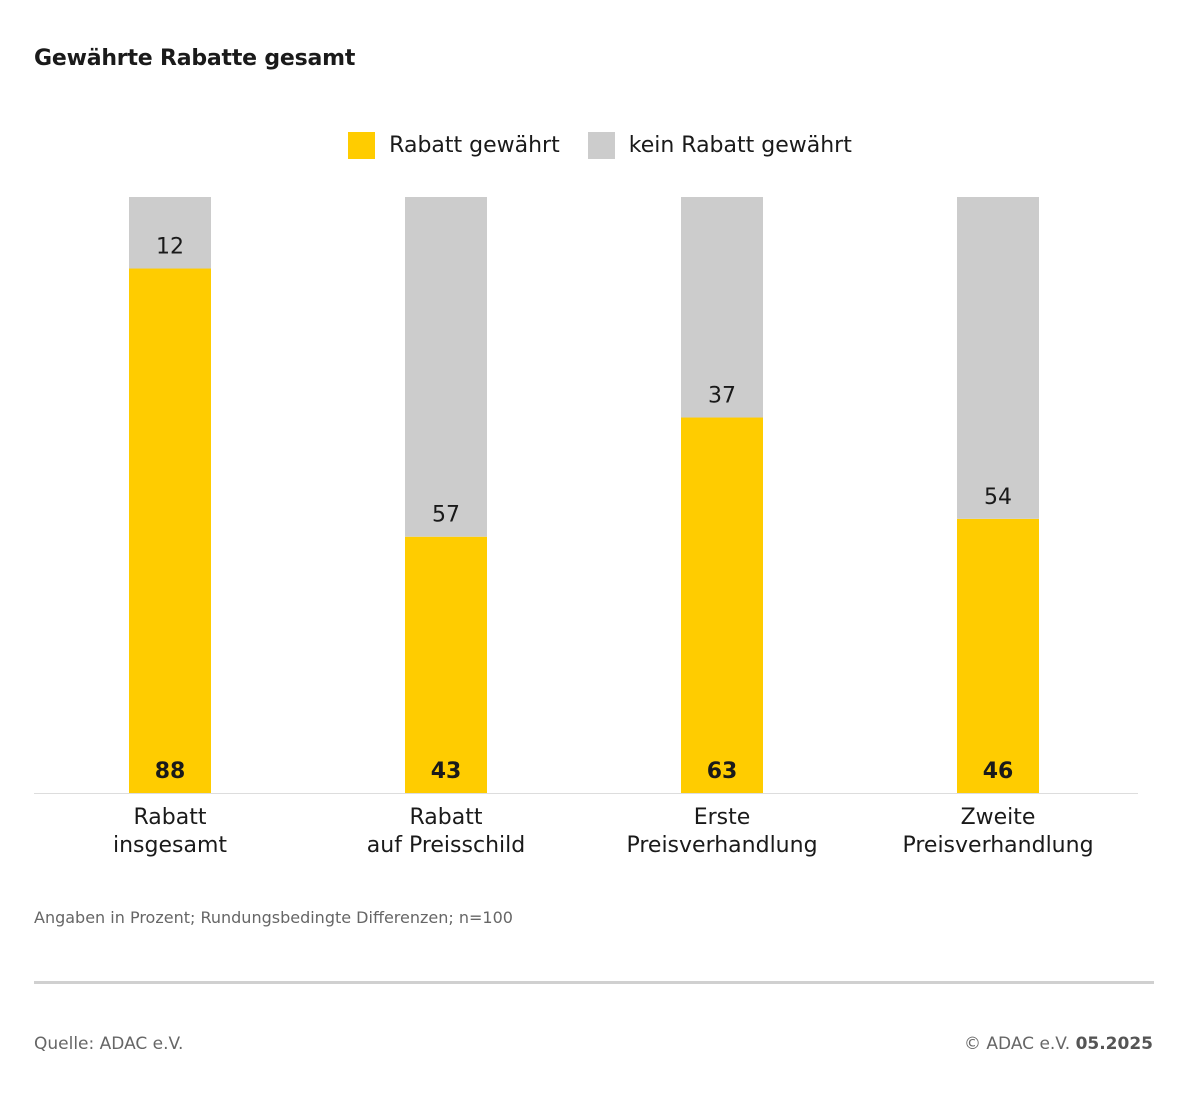  Describe the element at coordinates (1017, 1044) in the screenshot. I see `copyright-text: © ADAC e.V.` at that location.